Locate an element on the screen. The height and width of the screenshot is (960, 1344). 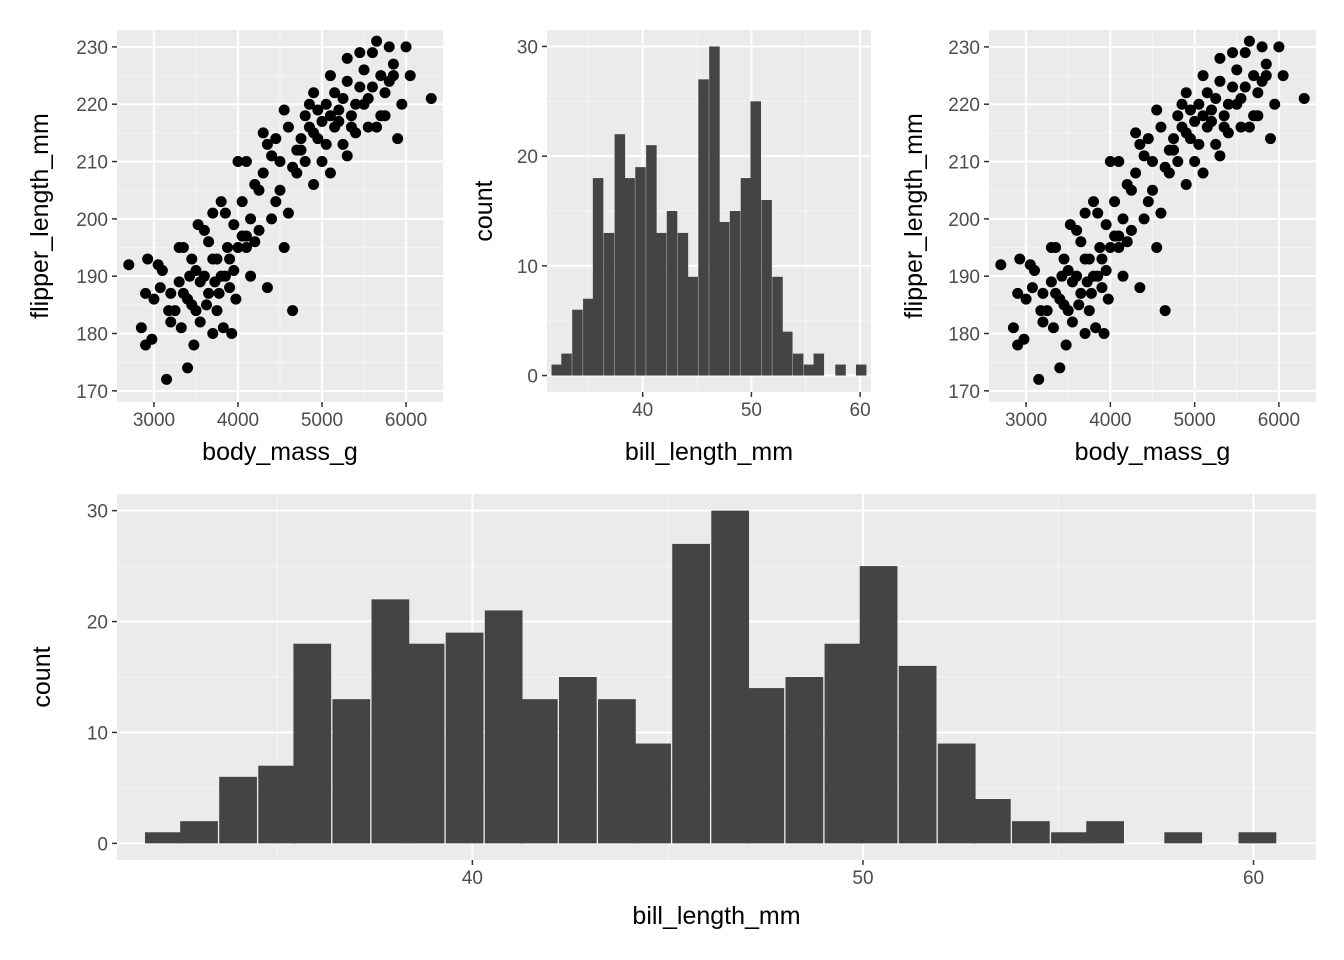
axis-ticks: 40 50 60 0 10 20 30 is located at coordinates (694, 229).